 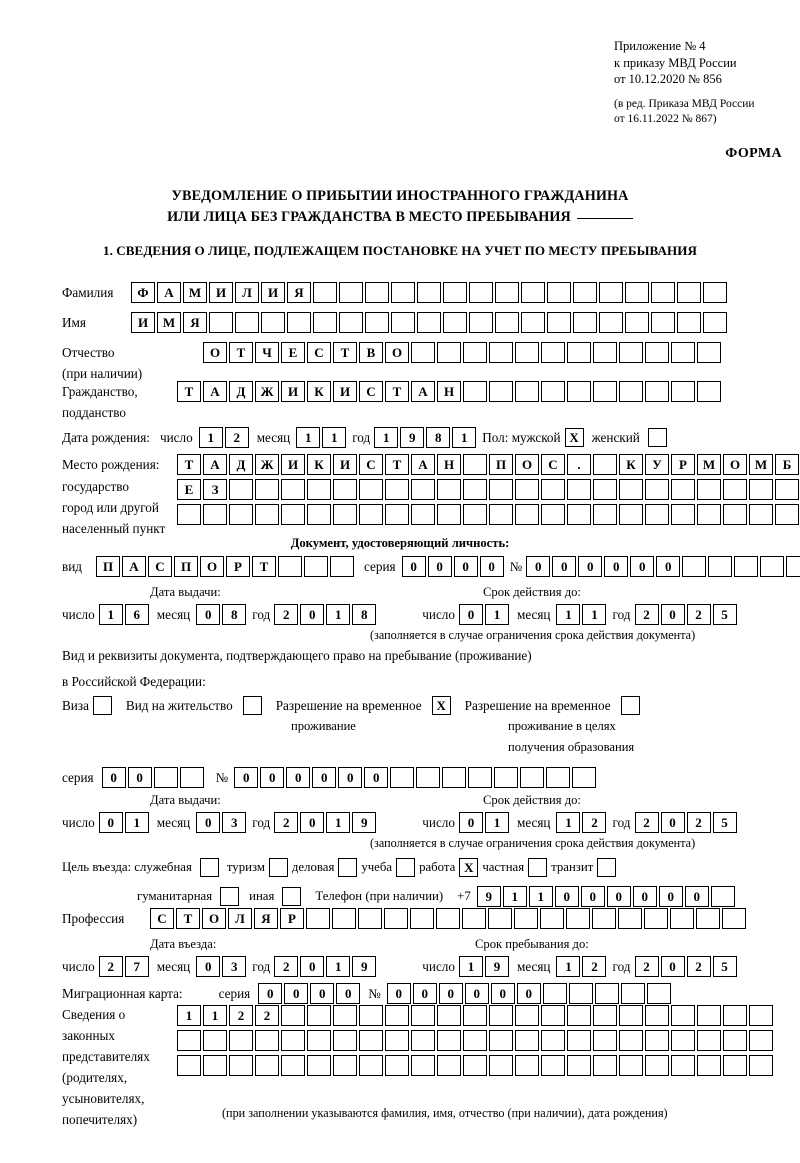 What do you see at coordinates (169, 322) in the screenshot?
I see `char-cell: М` at bounding box center [169, 322].